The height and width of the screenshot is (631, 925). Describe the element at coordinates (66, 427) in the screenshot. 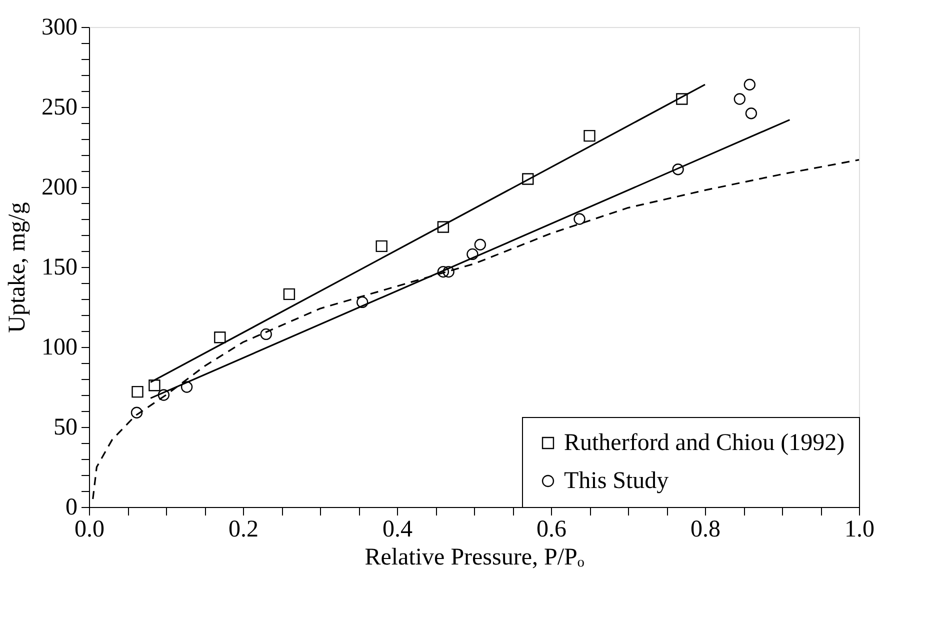

I see `y-tick-label: 50` at that location.